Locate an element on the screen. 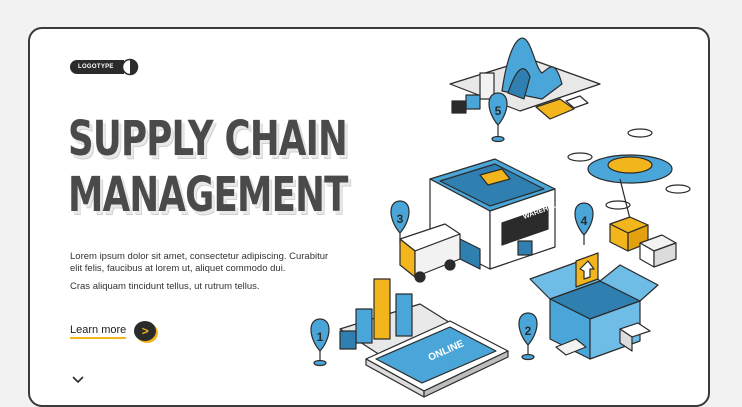 The height and width of the screenshot is (407, 742). logo-circle-icon is located at coordinates (129, 67).